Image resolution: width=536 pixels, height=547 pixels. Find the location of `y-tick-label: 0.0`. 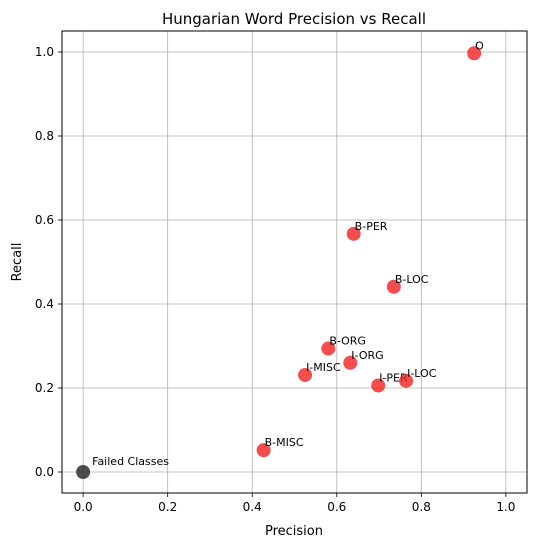

y-tick-label: 0.0 is located at coordinates (44, 472).